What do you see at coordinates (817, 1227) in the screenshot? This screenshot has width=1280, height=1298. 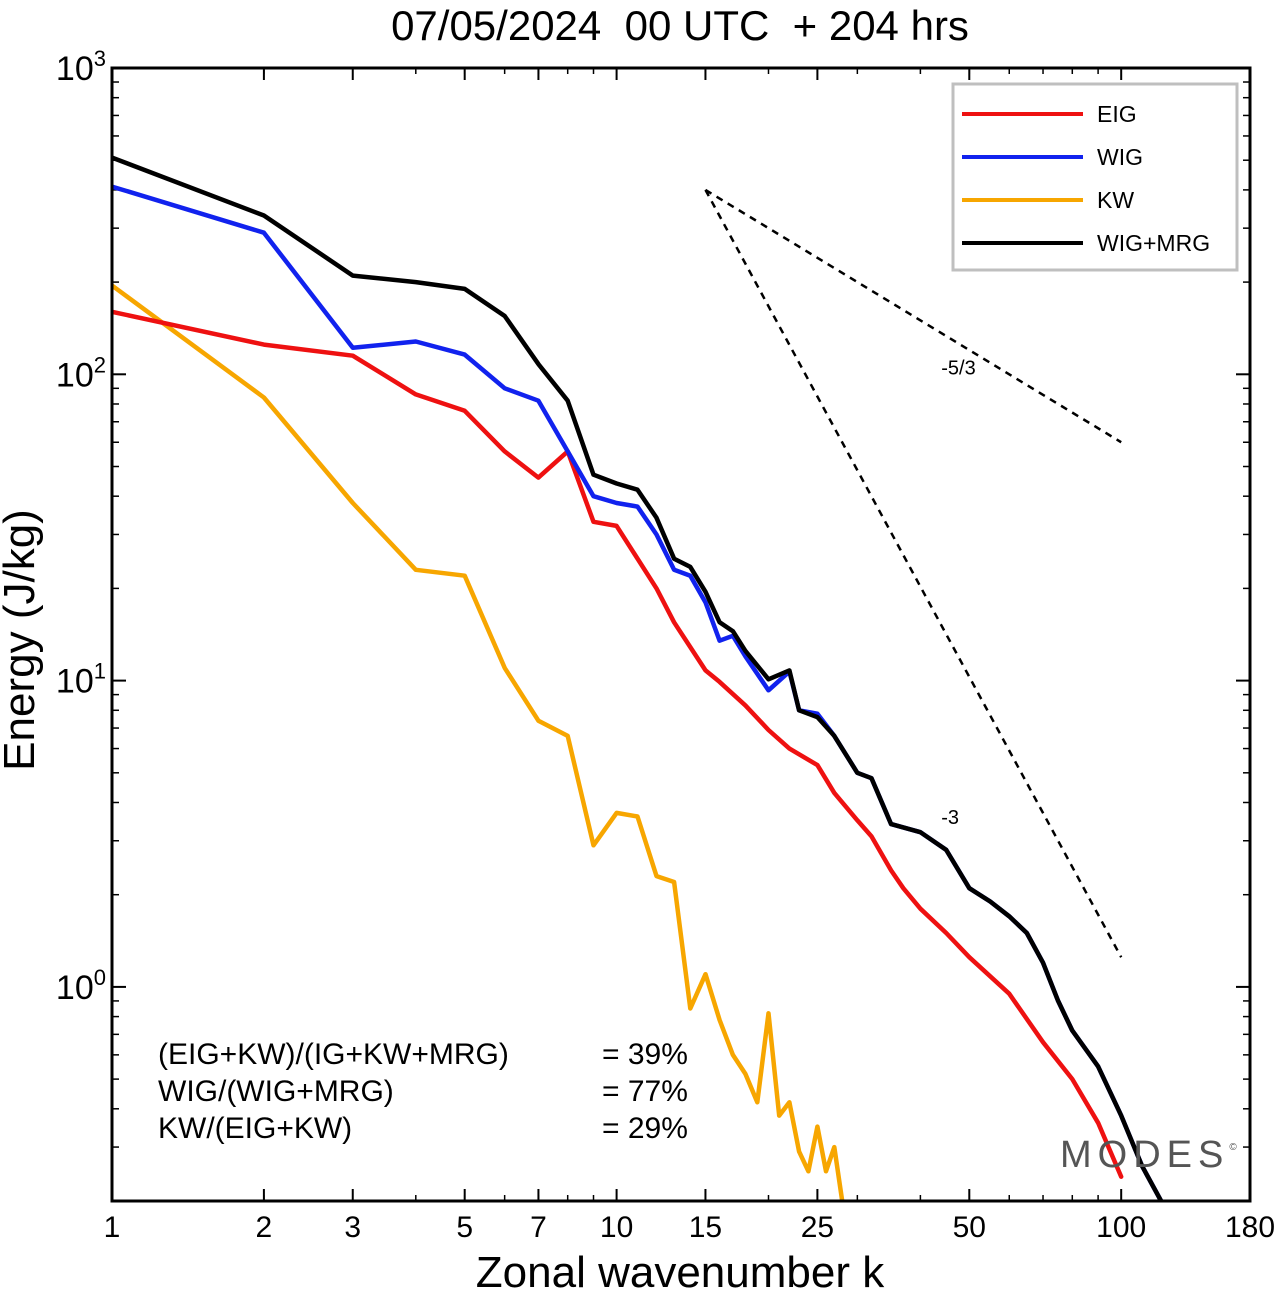 I see `x-tick-label: 25` at bounding box center [817, 1227].